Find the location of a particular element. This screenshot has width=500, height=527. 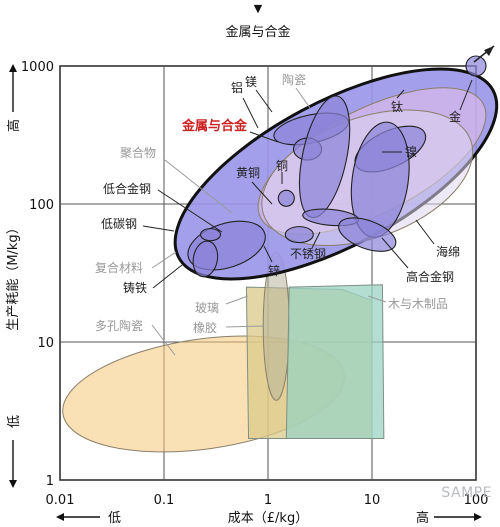

y-axis-title: 生产耗能（M/kg） is located at coordinates (13, 275).